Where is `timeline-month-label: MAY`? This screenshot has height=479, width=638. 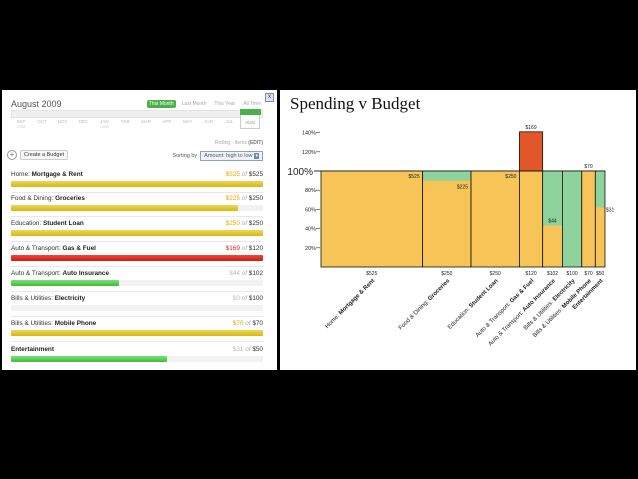
timeline-month-label: MAY is located at coordinates (187, 121).